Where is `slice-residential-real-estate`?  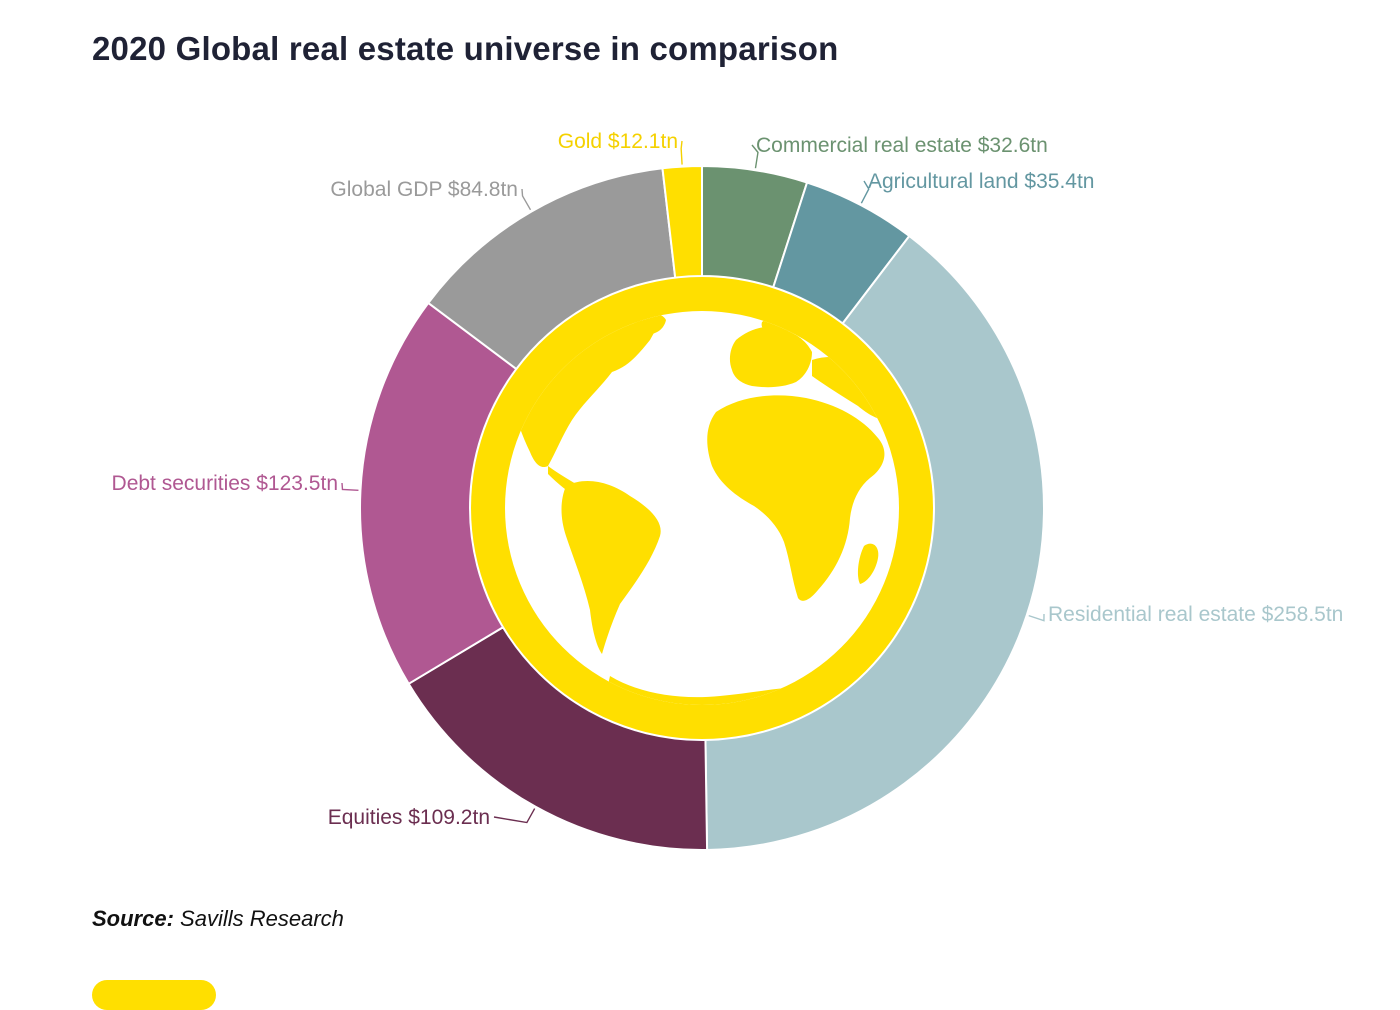 slice-residential-real-estate is located at coordinates (874, 542).